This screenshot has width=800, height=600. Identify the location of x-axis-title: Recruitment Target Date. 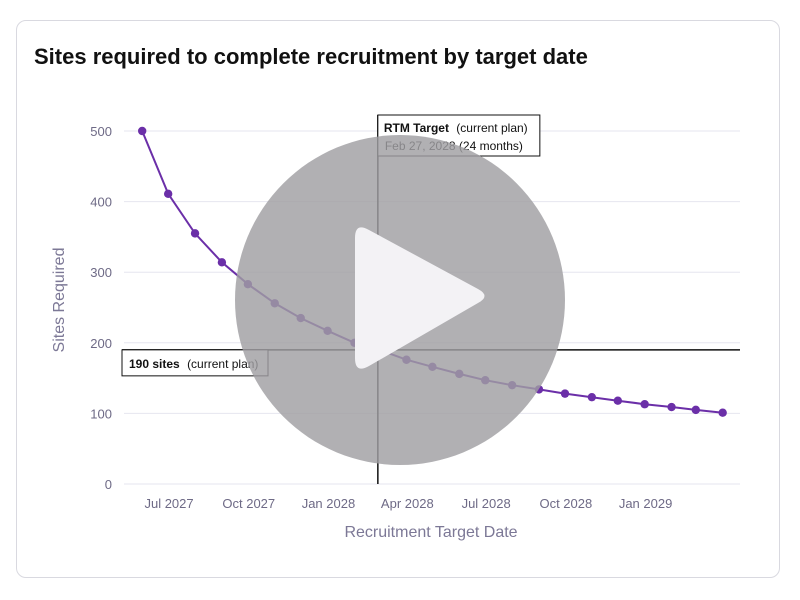
(430, 532).